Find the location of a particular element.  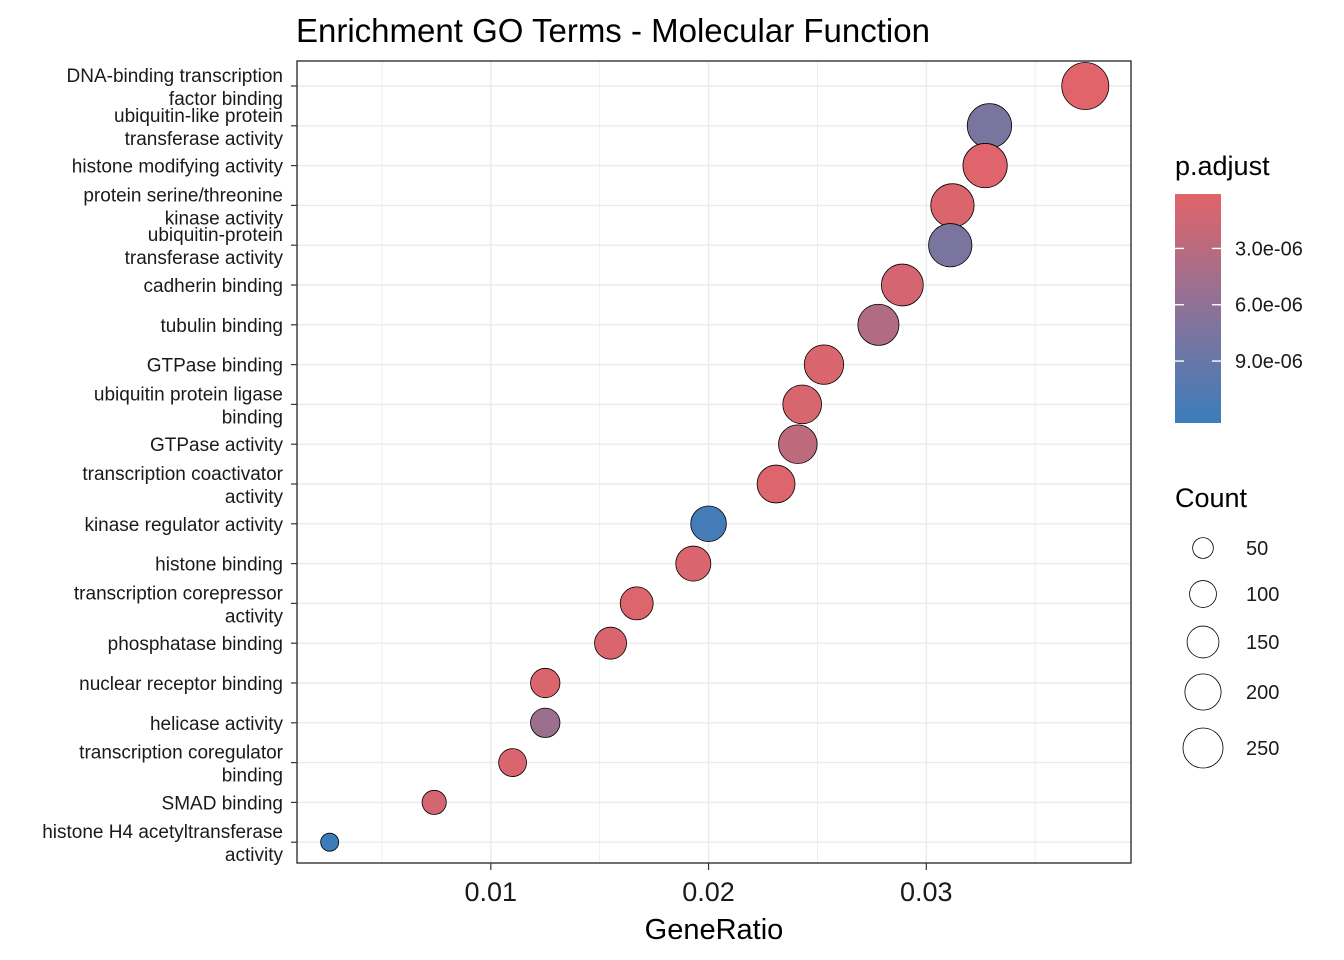

y-tick-label: cadherin binding is located at coordinates (213, 286).